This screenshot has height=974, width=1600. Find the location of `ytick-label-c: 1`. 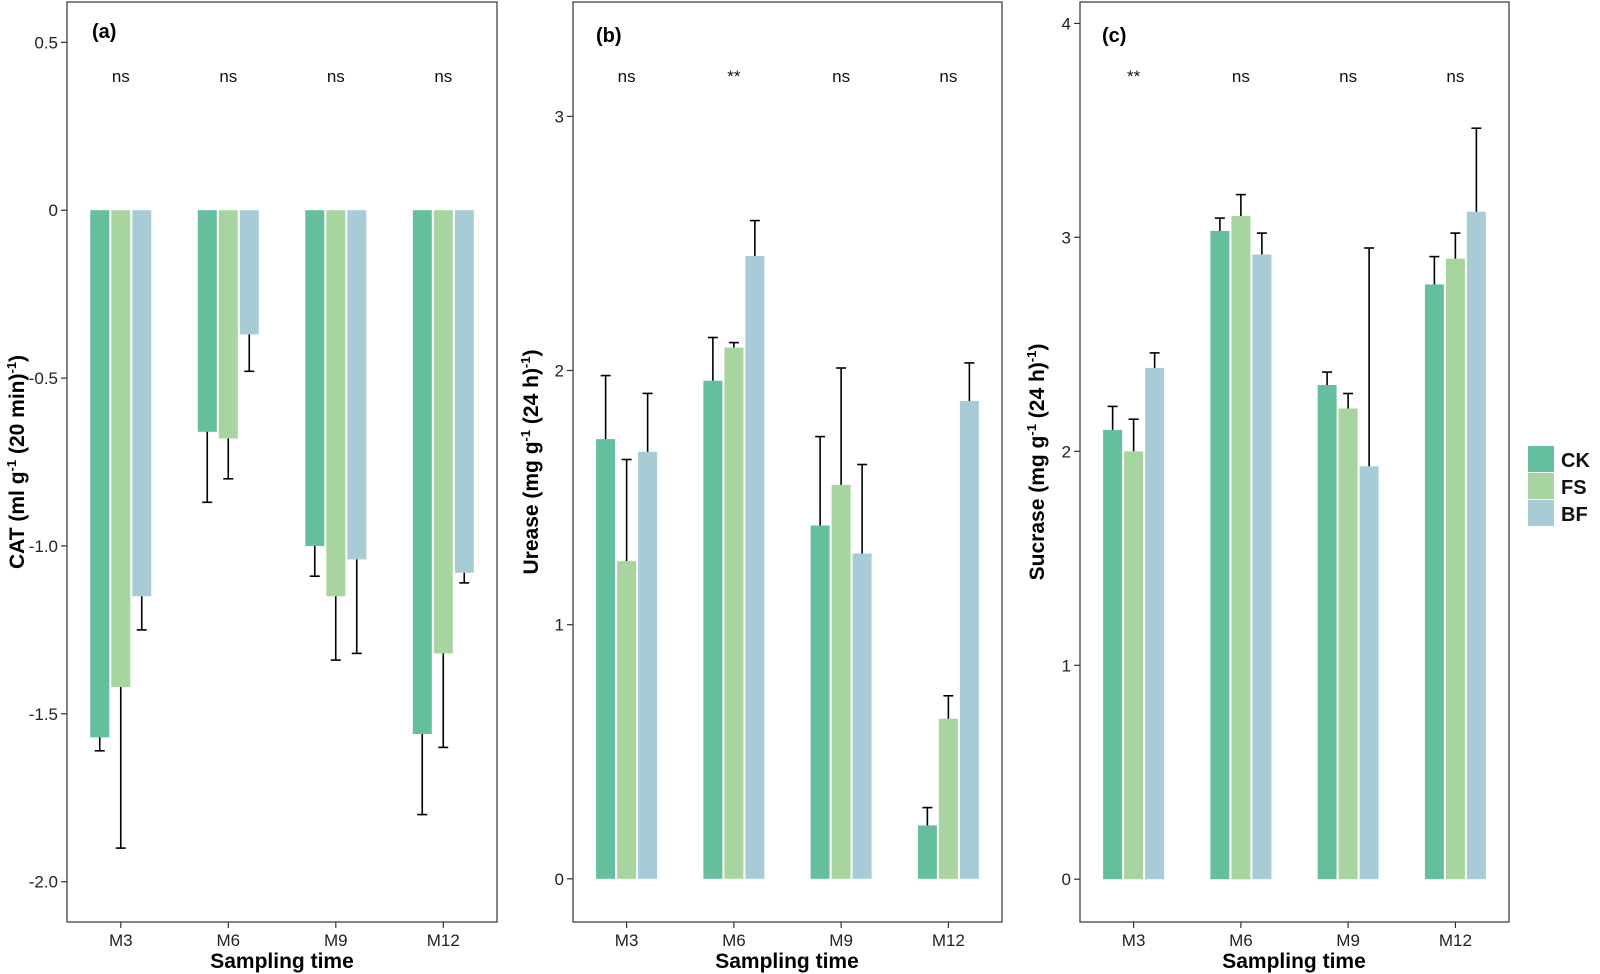

ytick-label-c: 1 is located at coordinates (1066, 665).